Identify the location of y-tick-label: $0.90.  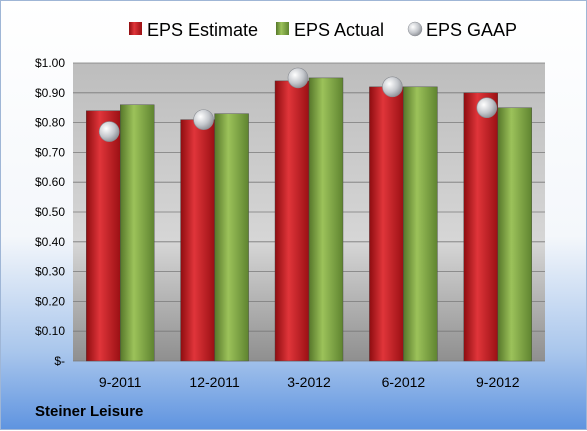
(50, 93).